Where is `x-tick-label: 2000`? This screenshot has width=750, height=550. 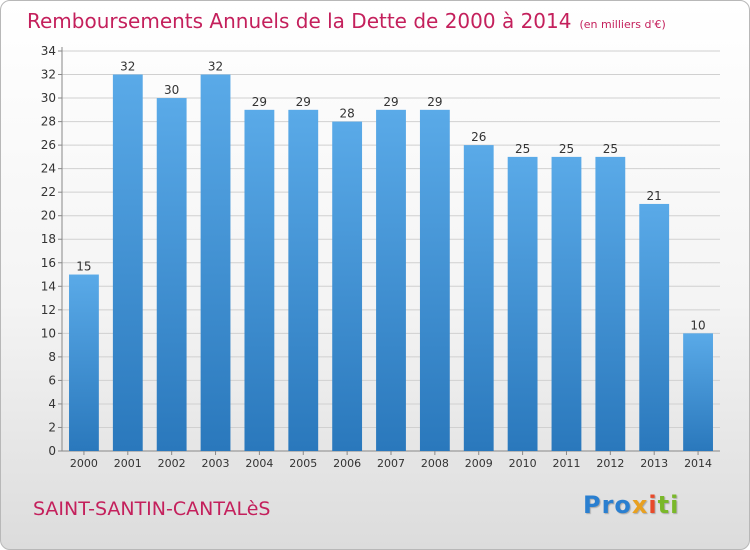
x-tick-label: 2000 is located at coordinates (84, 463).